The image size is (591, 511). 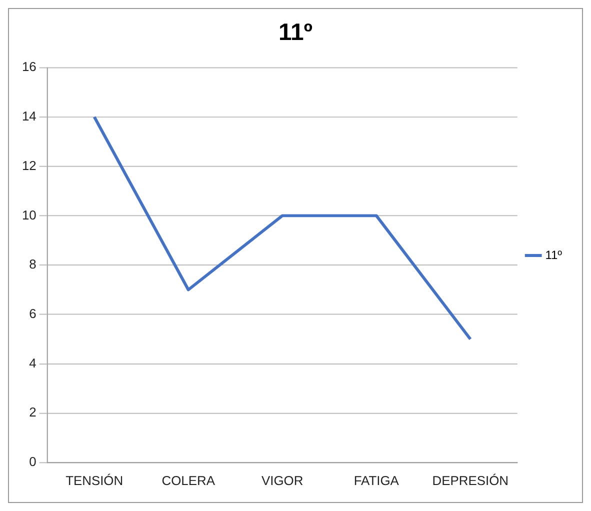 What do you see at coordinates (29, 214) in the screenshot?
I see `y-tick-label: 10` at bounding box center [29, 214].